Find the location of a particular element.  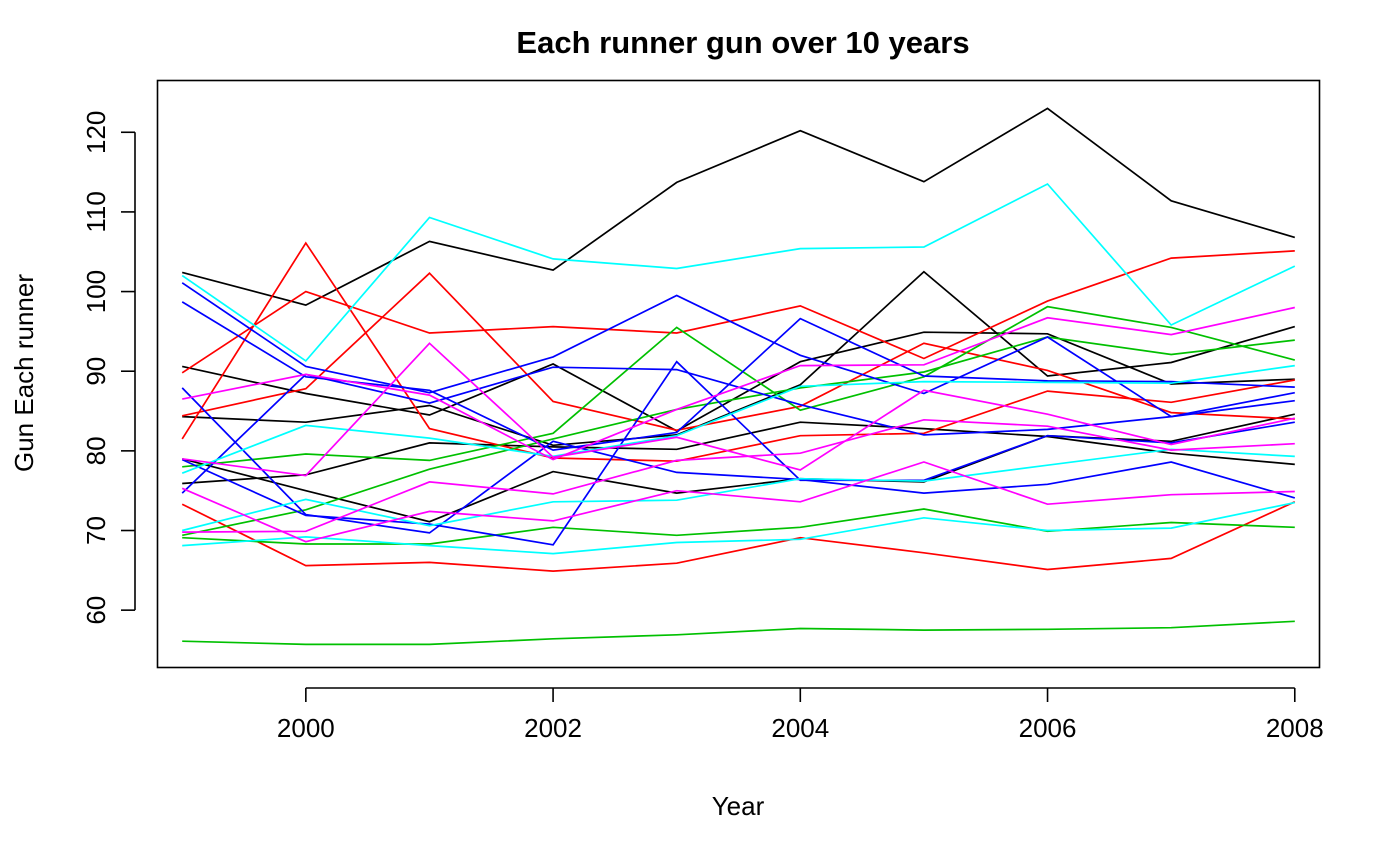

x-tick-label: 2002 is located at coordinates (553, 728).